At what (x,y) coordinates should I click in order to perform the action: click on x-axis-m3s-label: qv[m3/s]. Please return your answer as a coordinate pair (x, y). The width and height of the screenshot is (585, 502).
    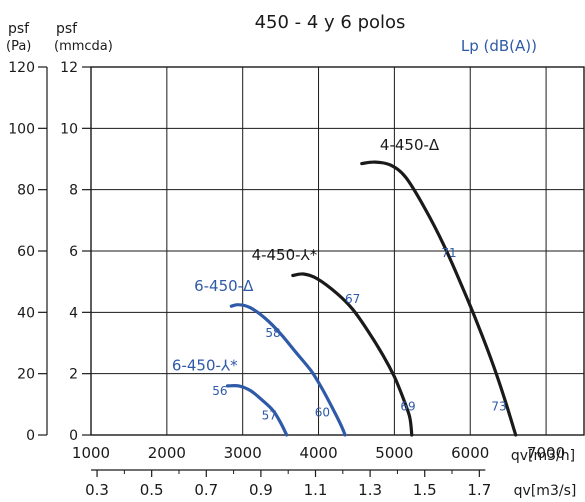
    Looking at the image, I should click on (545, 491).